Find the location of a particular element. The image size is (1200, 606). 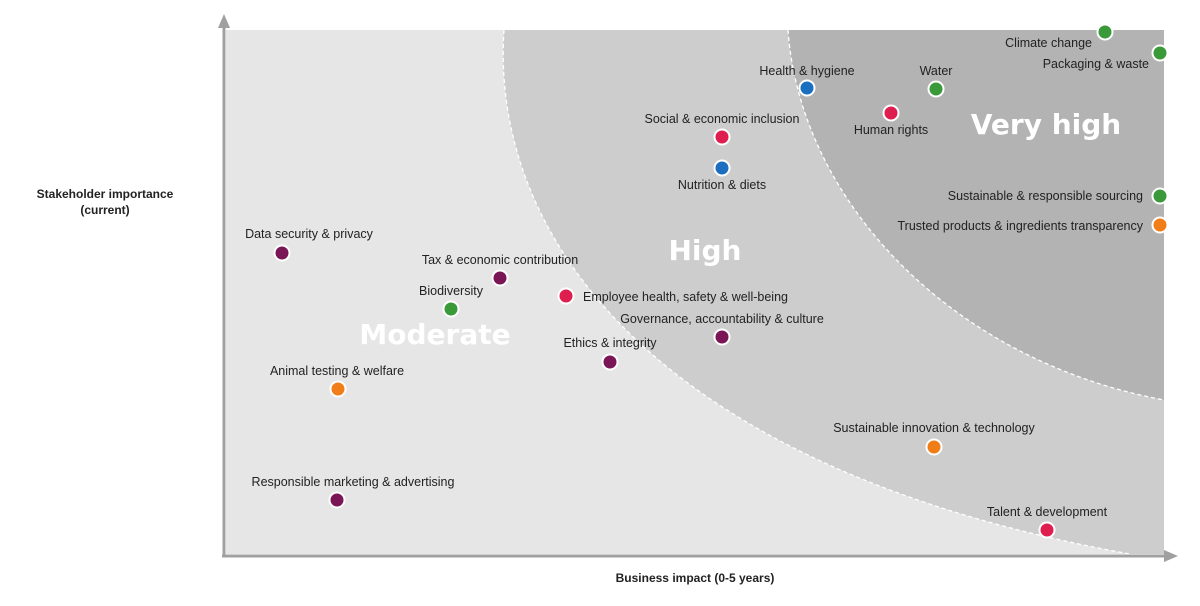

y-axis-title-line1: Stakeholder importance is located at coordinates (105, 194).